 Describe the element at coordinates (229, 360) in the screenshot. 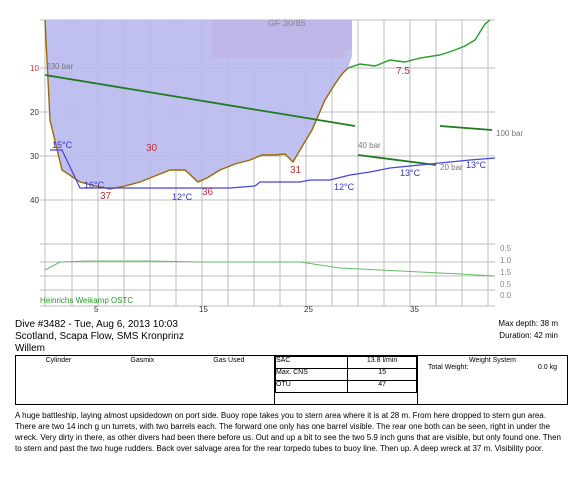

I see `gas-used-header: Gas Used` at that location.